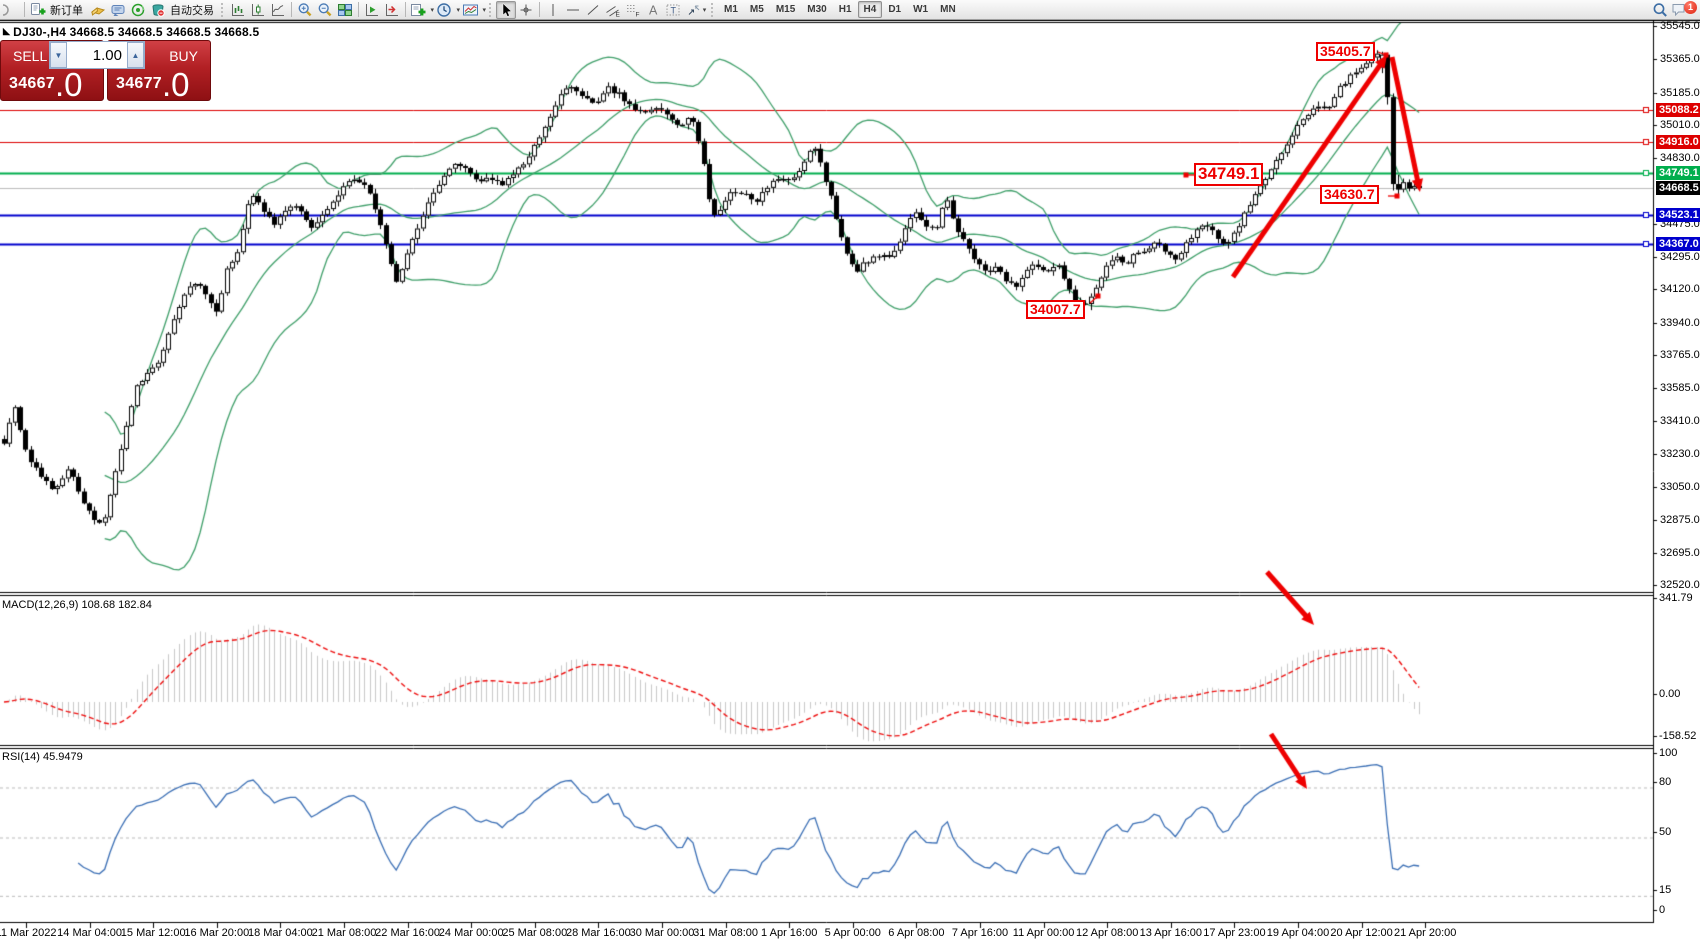 The height and width of the screenshot is (943, 1700). What do you see at coordinates (535, 933) in the screenshot?
I see `time-tick-label: 25 Mar 08:00` at bounding box center [535, 933].